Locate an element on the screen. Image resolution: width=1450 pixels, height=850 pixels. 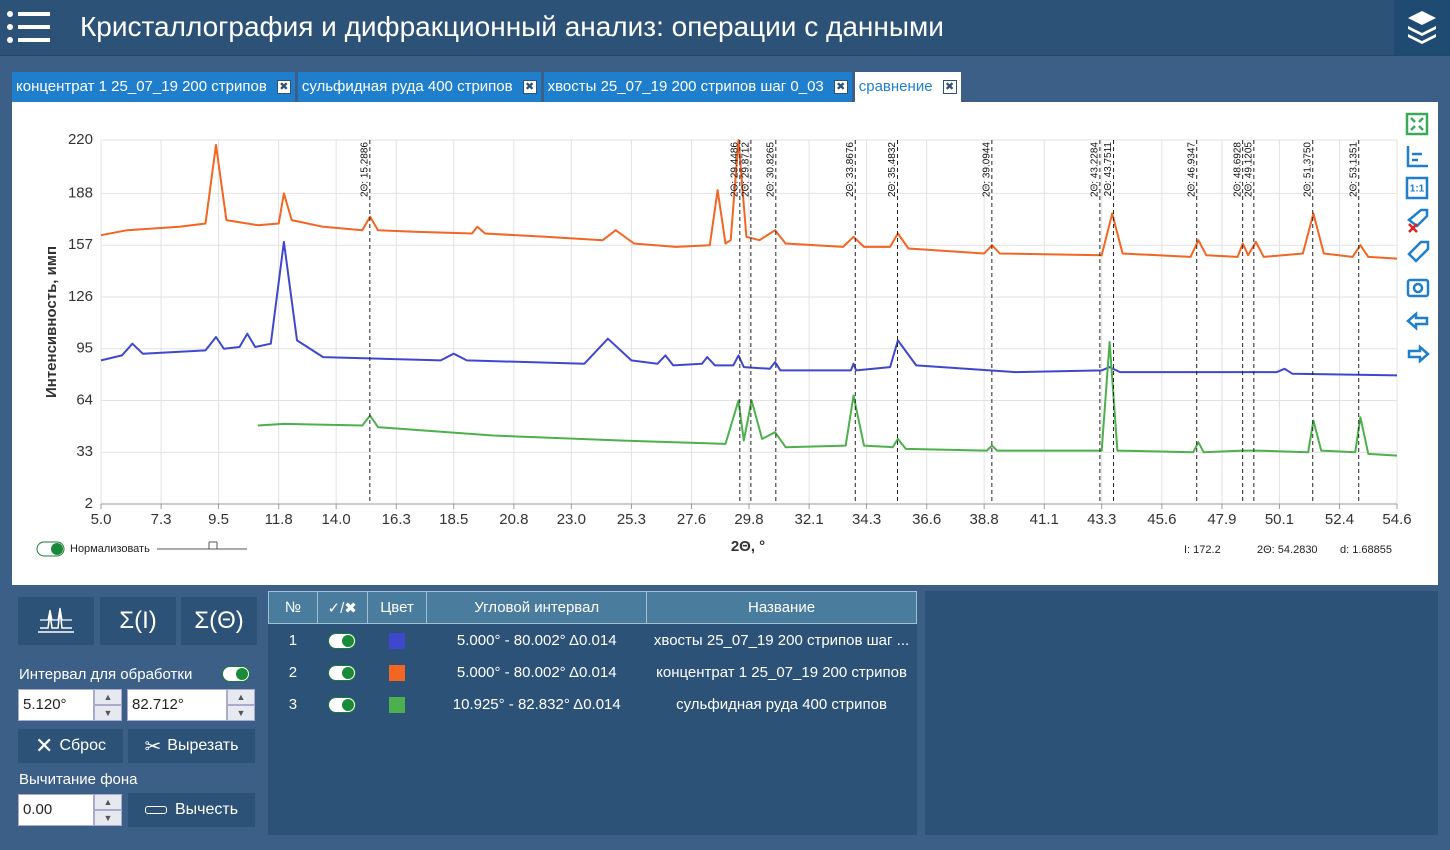
series-line is located at coordinates (827, 399).